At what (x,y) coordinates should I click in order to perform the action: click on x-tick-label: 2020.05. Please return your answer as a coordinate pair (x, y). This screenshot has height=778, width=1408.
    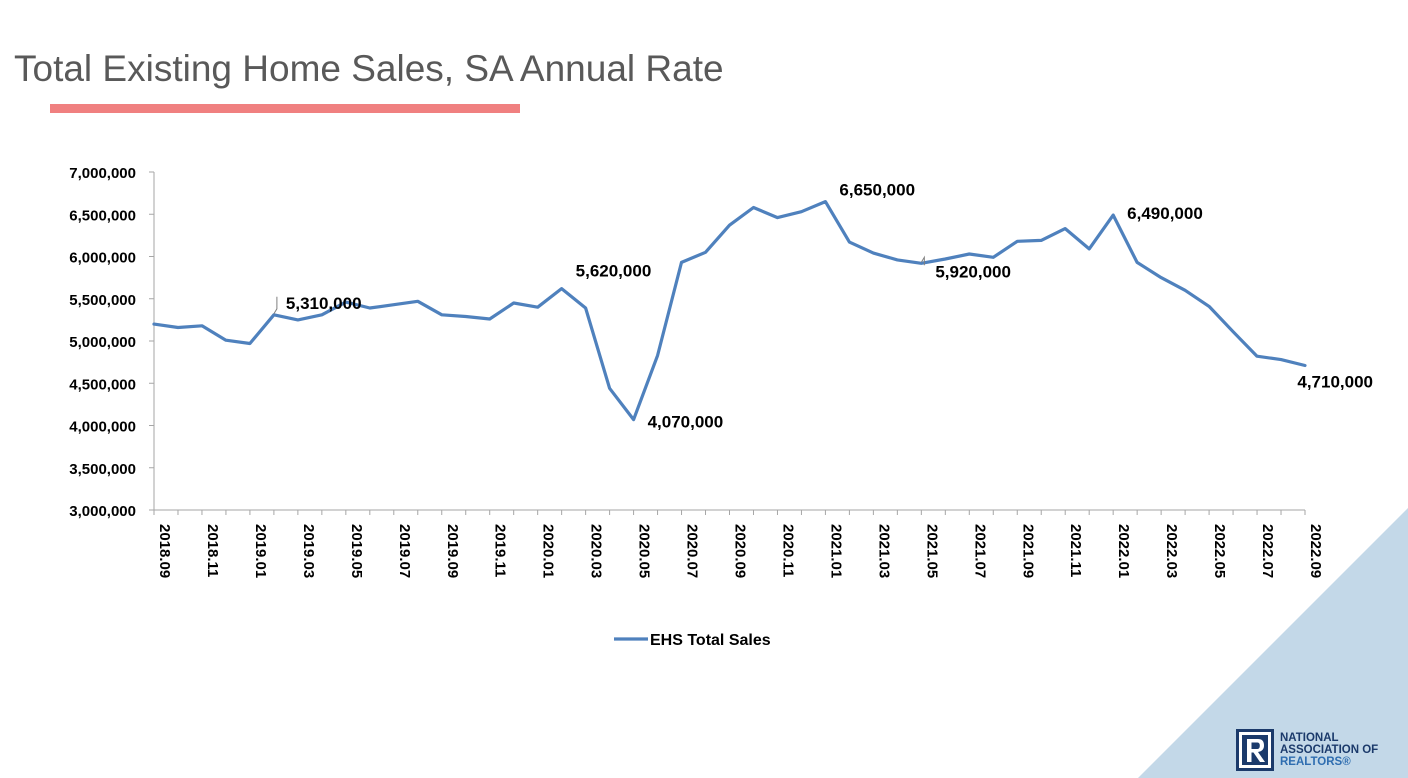
    Looking at the image, I should click on (644, 551).